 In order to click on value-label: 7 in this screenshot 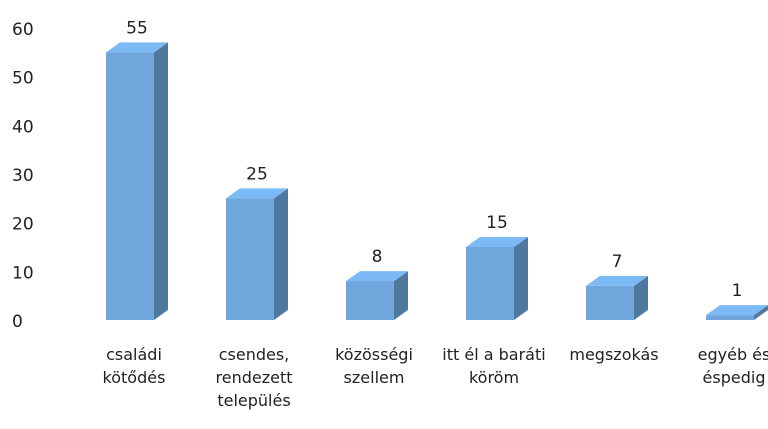, I will do `click(617, 262)`.